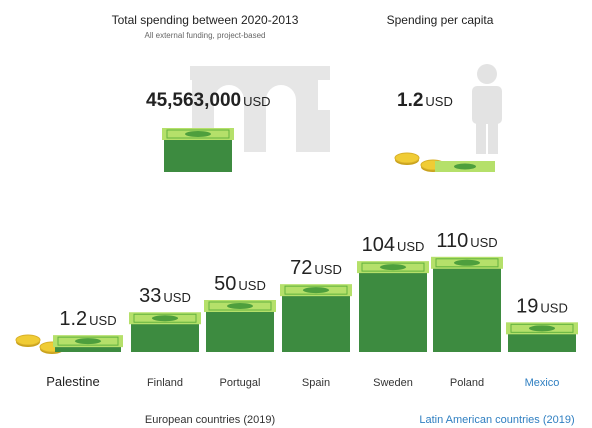 This screenshot has width=592, height=428. What do you see at coordinates (542, 383) in the screenshot?
I see `category-label: Mexico` at bounding box center [542, 383].